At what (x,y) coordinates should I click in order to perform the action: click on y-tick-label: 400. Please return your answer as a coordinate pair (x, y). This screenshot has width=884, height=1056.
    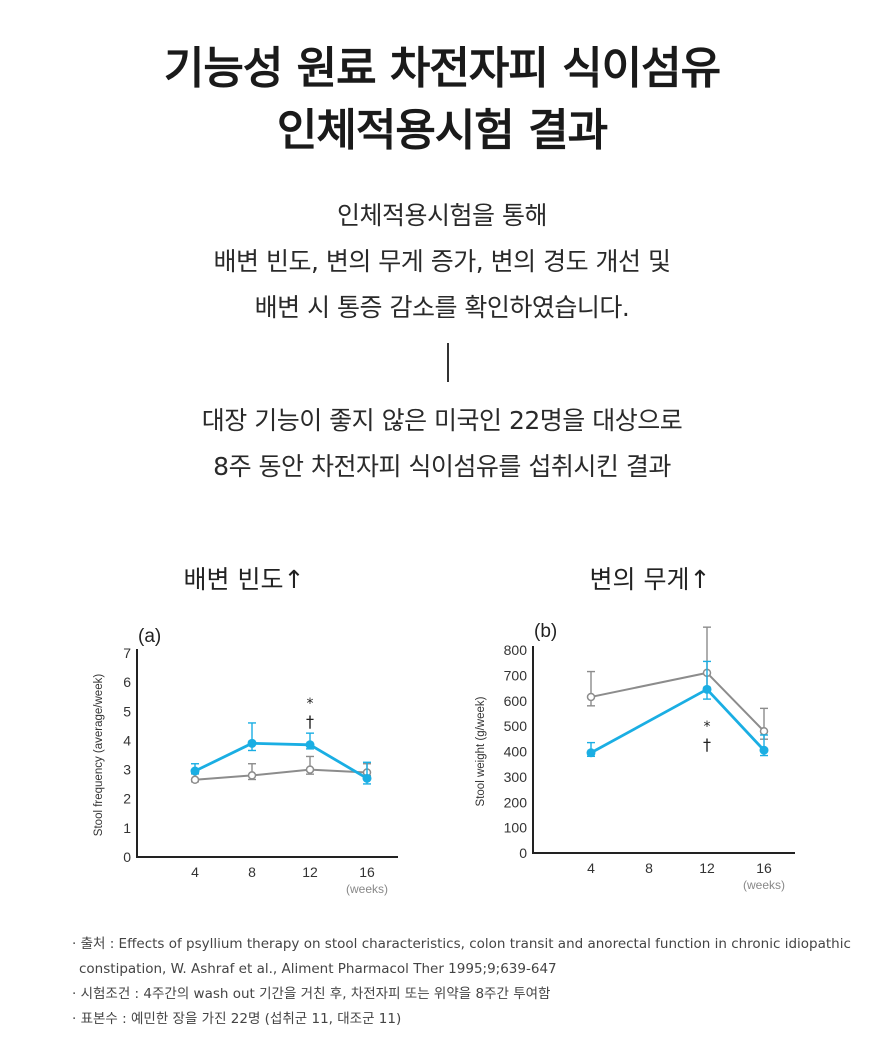
    Looking at the image, I should click on (516, 752).